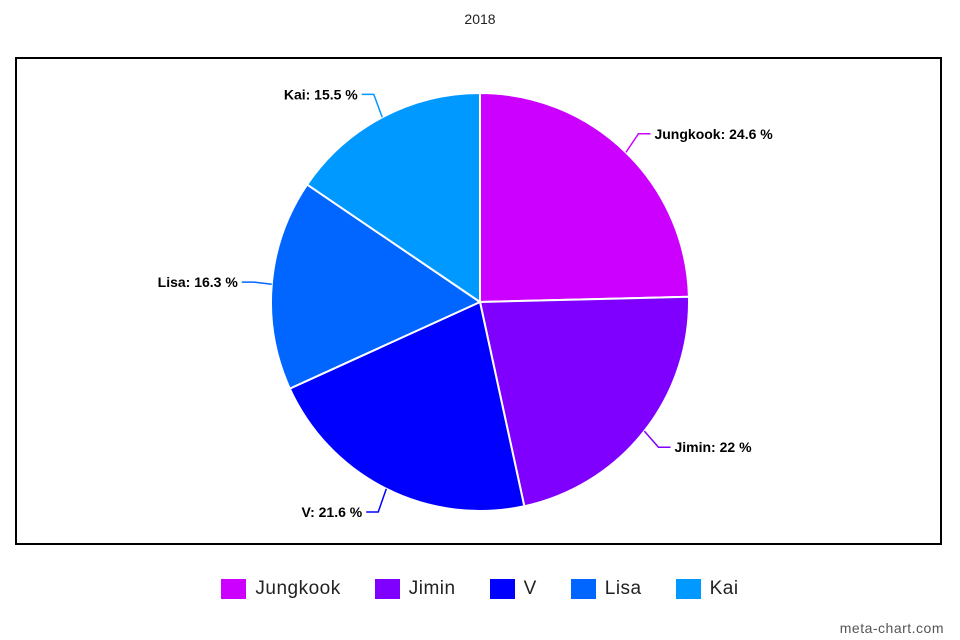  What do you see at coordinates (891, 628) in the screenshot?
I see `watermark: meta-chart.com` at bounding box center [891, 628].